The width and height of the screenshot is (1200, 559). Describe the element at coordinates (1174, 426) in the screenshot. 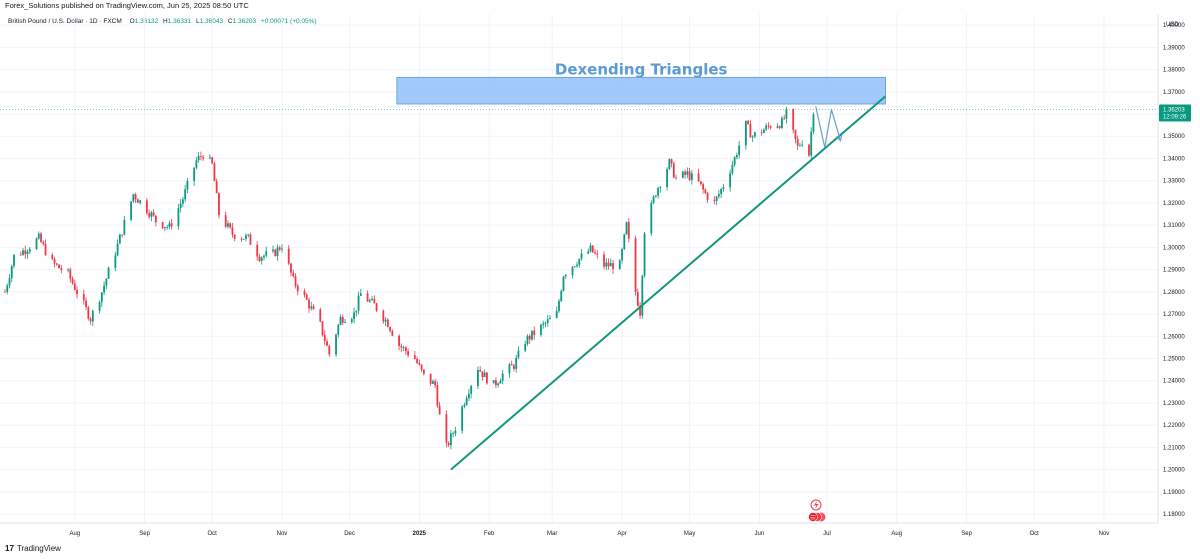

I see `price-tick-label: 1.22000` at that location.